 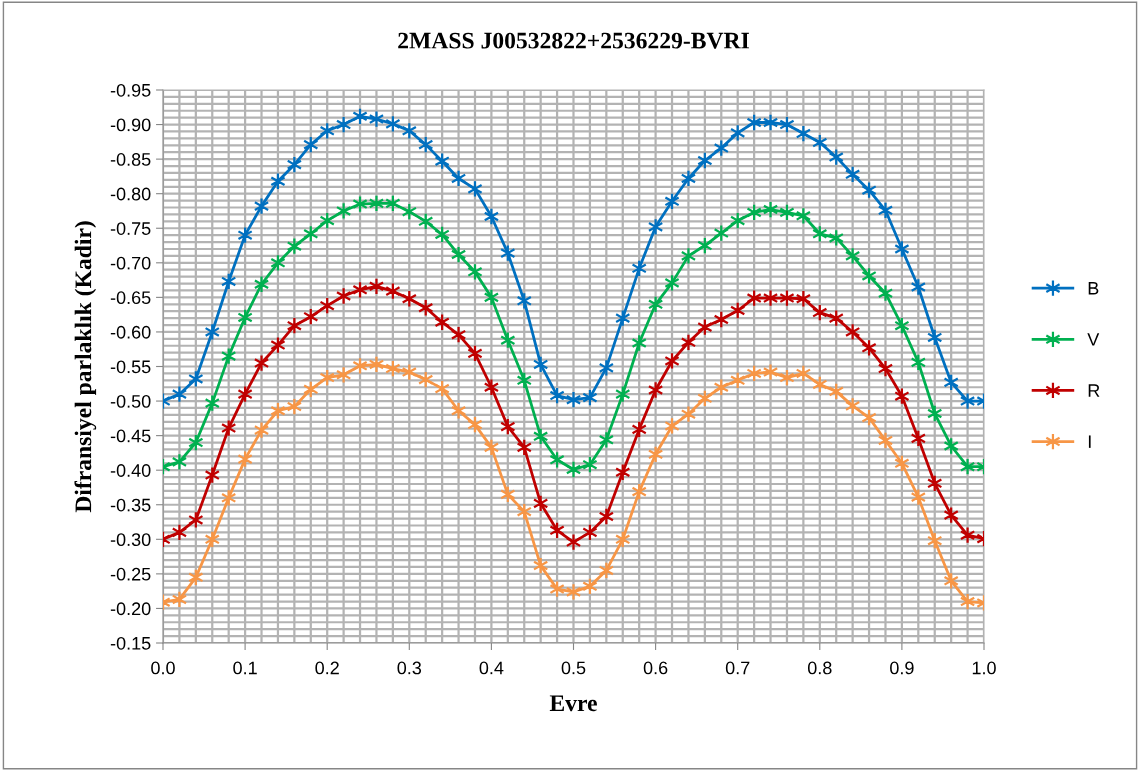 What do you see at coordinates (130, 401) in the screenshot?
I see `y-tick-label: -0.50` at bounding box center [130, 401].